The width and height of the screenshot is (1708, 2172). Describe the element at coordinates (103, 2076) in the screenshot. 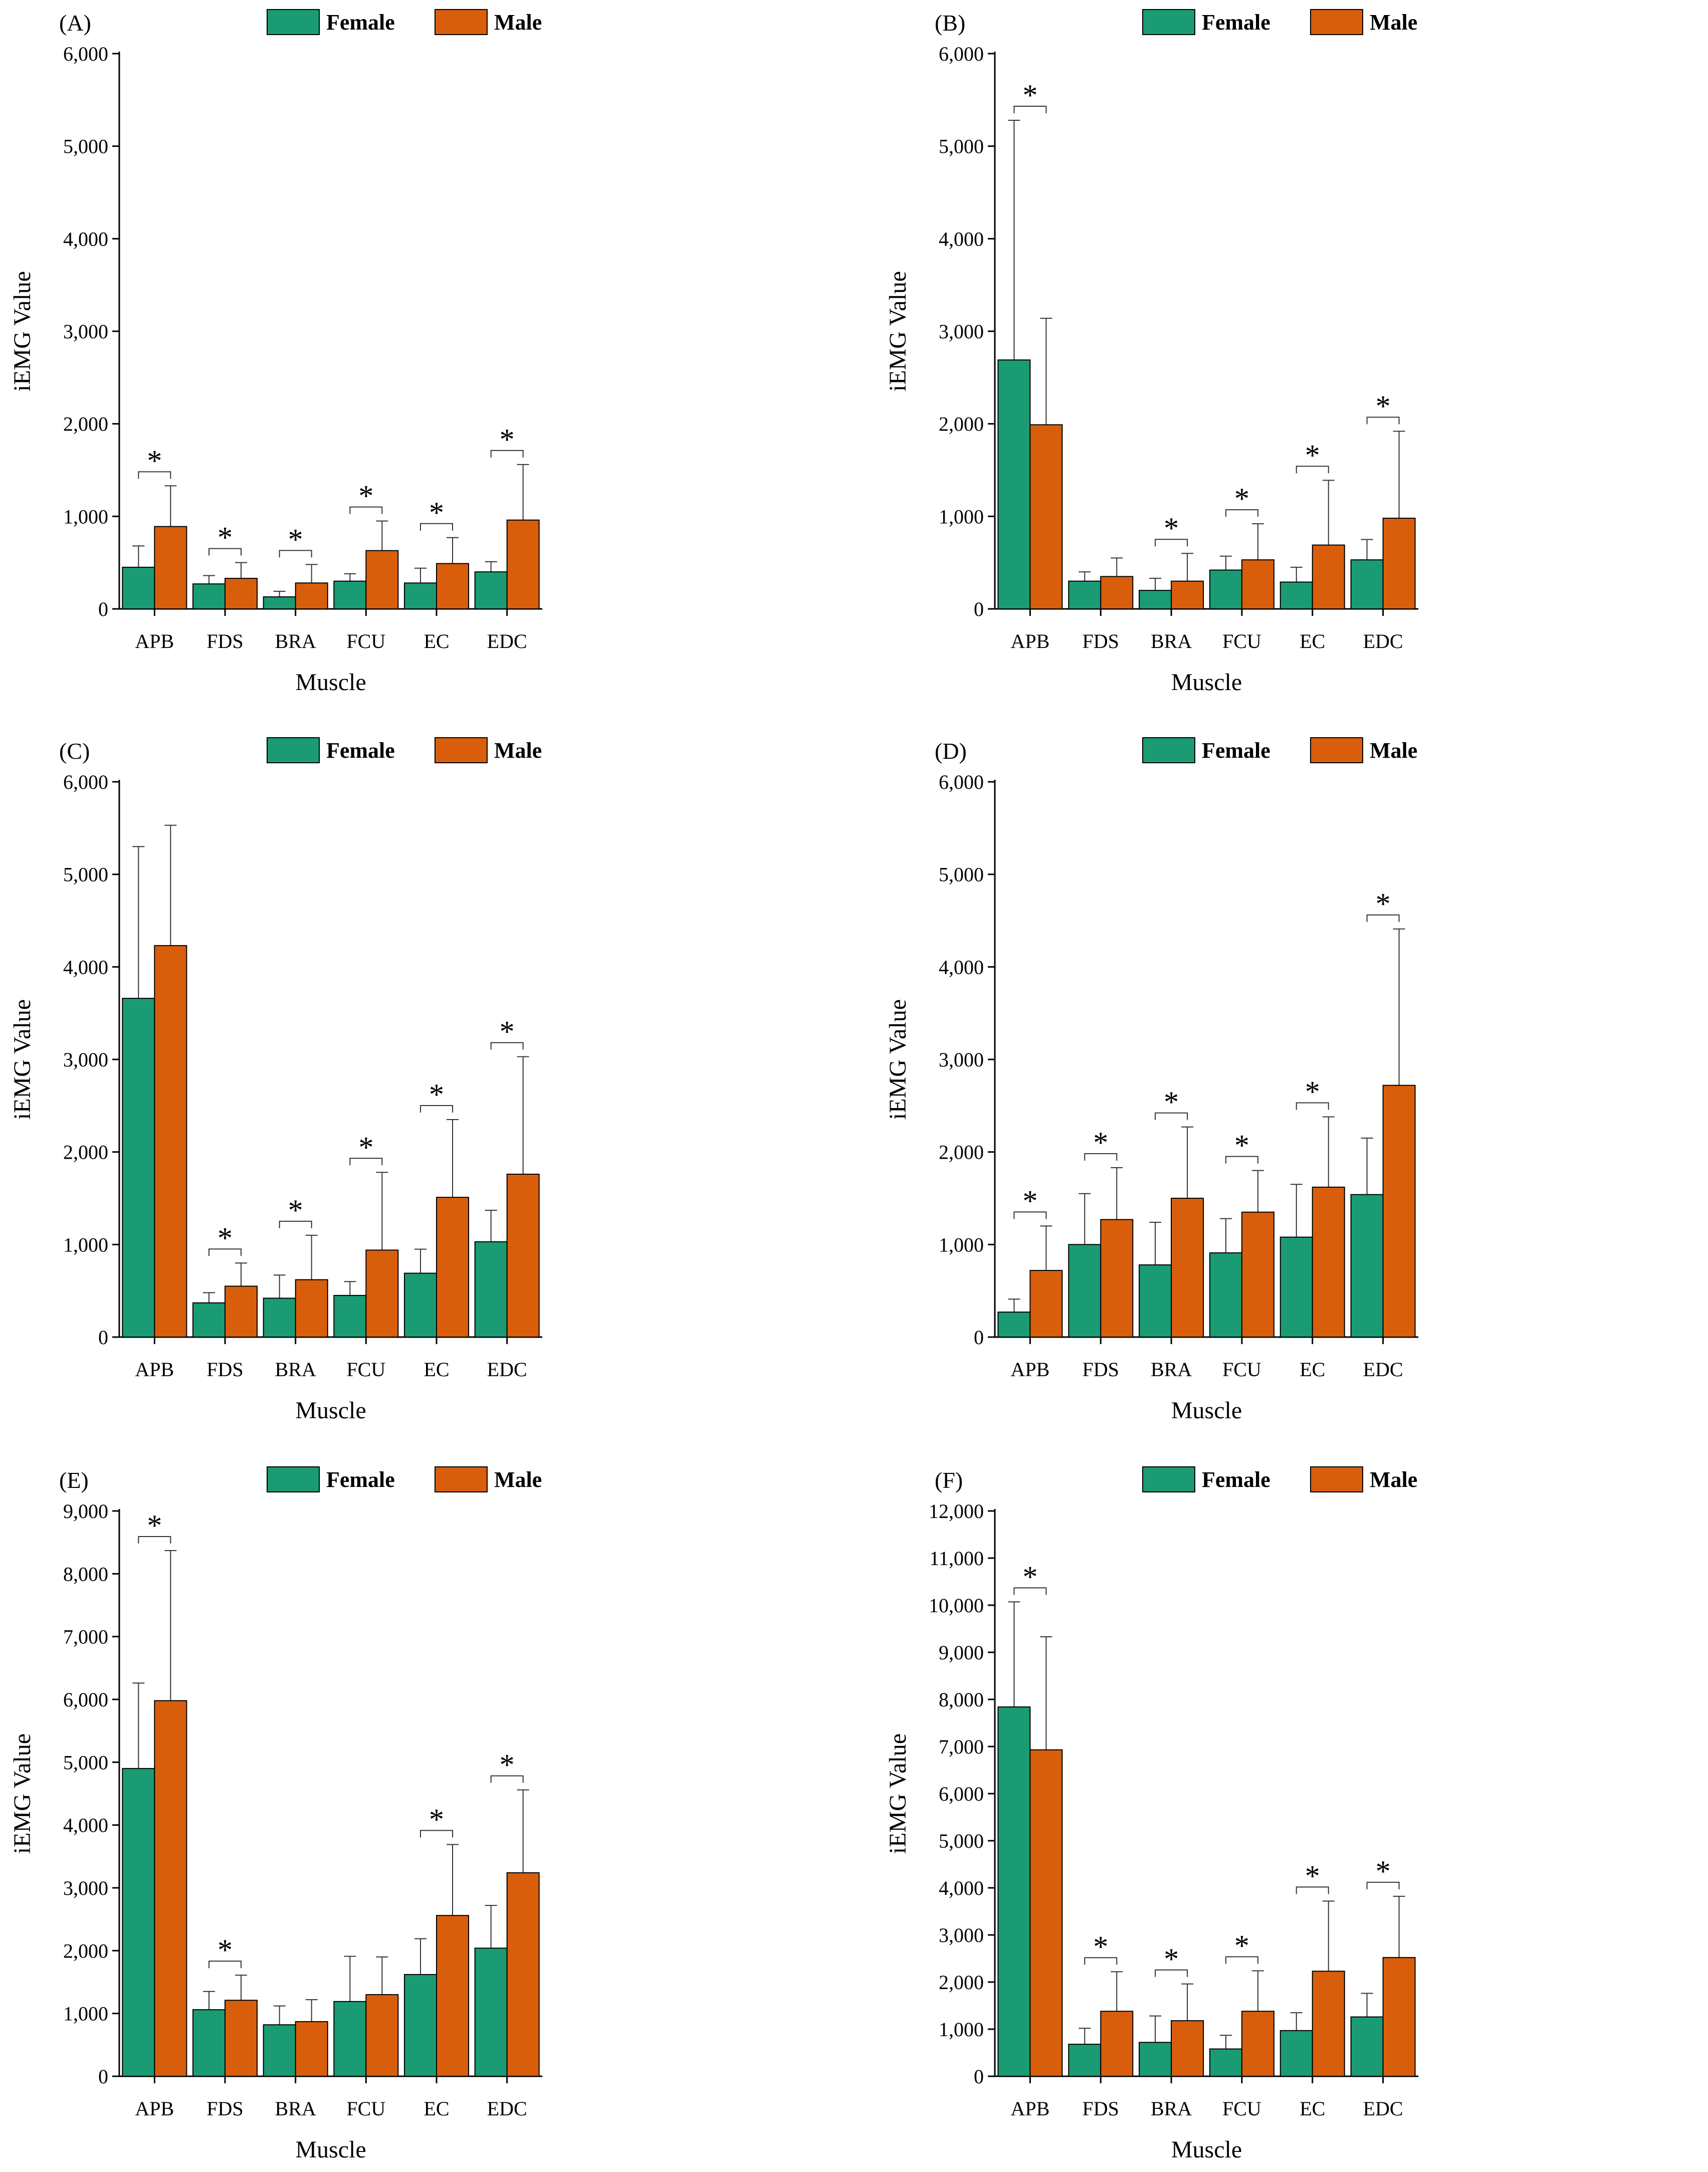

I see `y-tick-label: 0` at that location.